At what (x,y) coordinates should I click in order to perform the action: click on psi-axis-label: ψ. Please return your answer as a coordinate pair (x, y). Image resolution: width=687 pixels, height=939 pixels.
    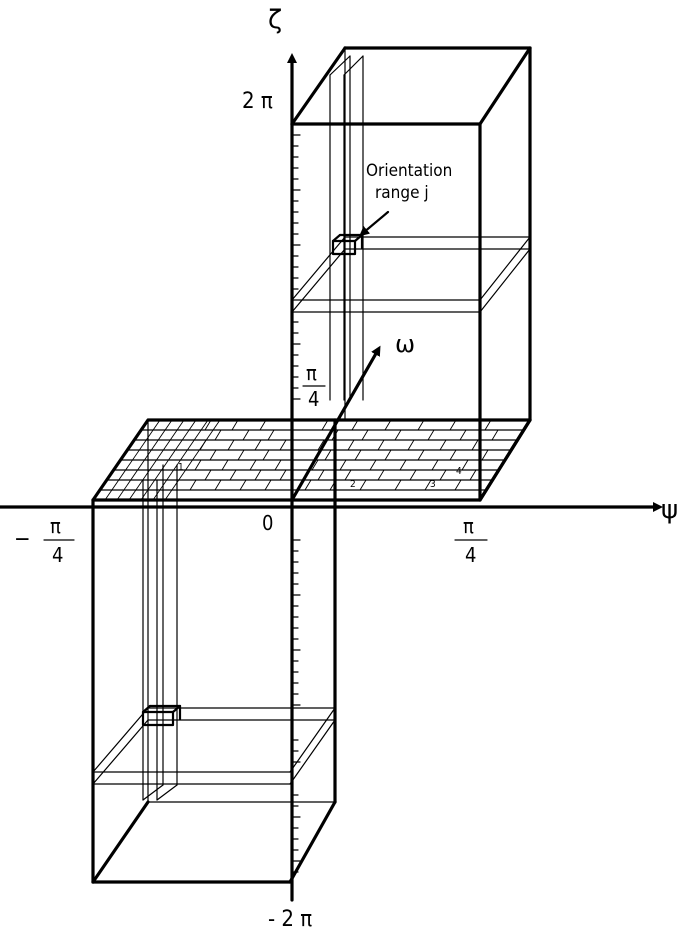
    Looking at the image, I should click on (669, 510).